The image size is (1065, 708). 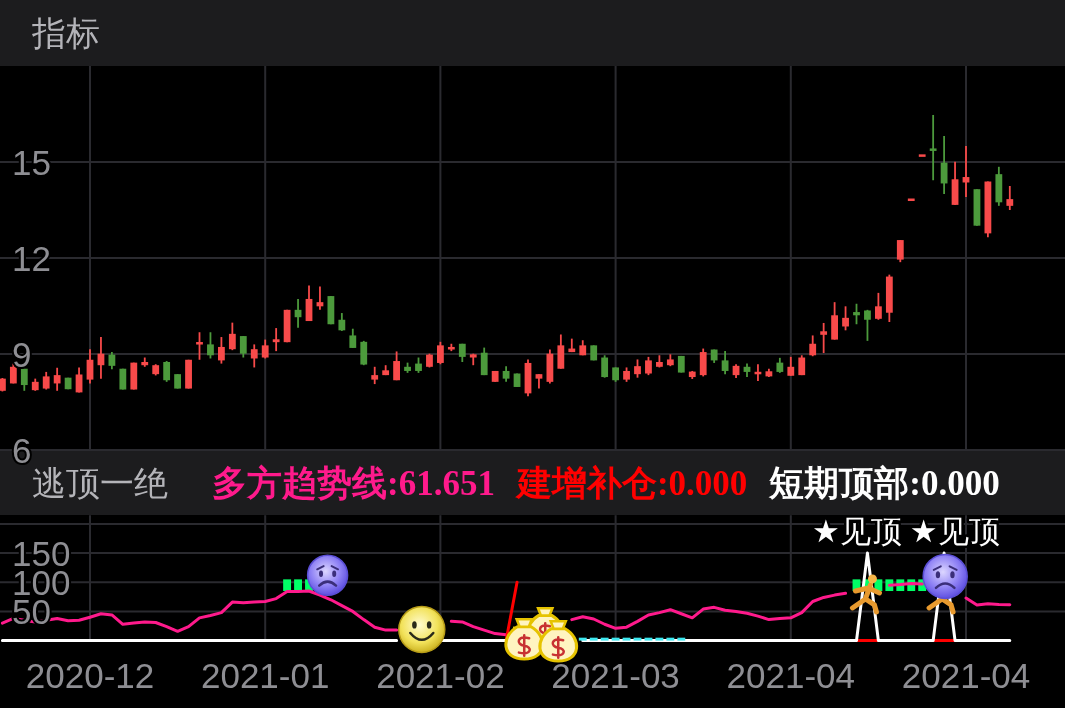 What do you see at coordinates (65, 33) in the screenshot?
I see `chart-title: 指标` at bounding box center [65, 33].